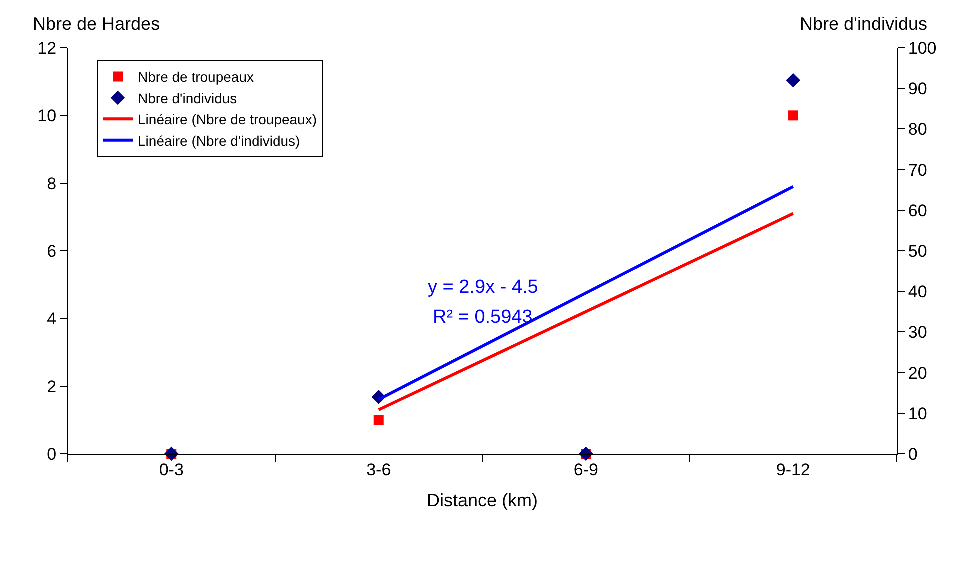 The width and height of the screenshot is (959, 563). Describe the element at coordinates (47, 116) in the screenshot. I see `y-tick-label: 10` at that location.